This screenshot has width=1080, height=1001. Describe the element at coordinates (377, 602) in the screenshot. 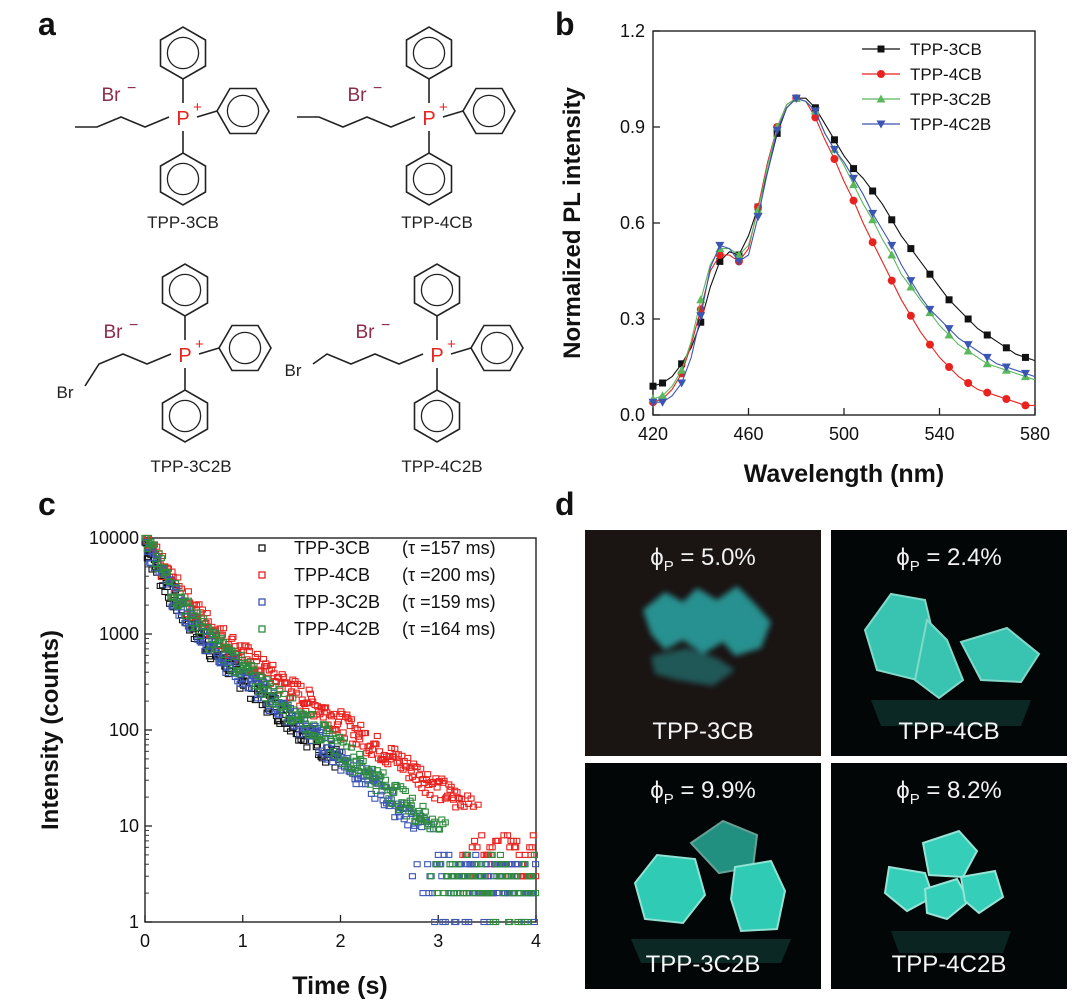

I see `legend-entry: TPP-3C2B (τ =159 ms)` at that location.